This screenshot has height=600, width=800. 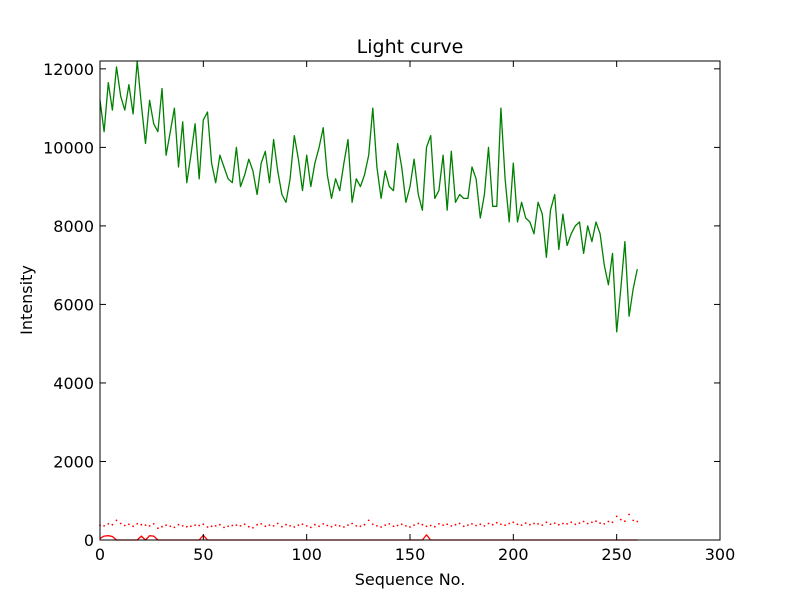 I want to click on series-2-line, so click(x=368, y=537).